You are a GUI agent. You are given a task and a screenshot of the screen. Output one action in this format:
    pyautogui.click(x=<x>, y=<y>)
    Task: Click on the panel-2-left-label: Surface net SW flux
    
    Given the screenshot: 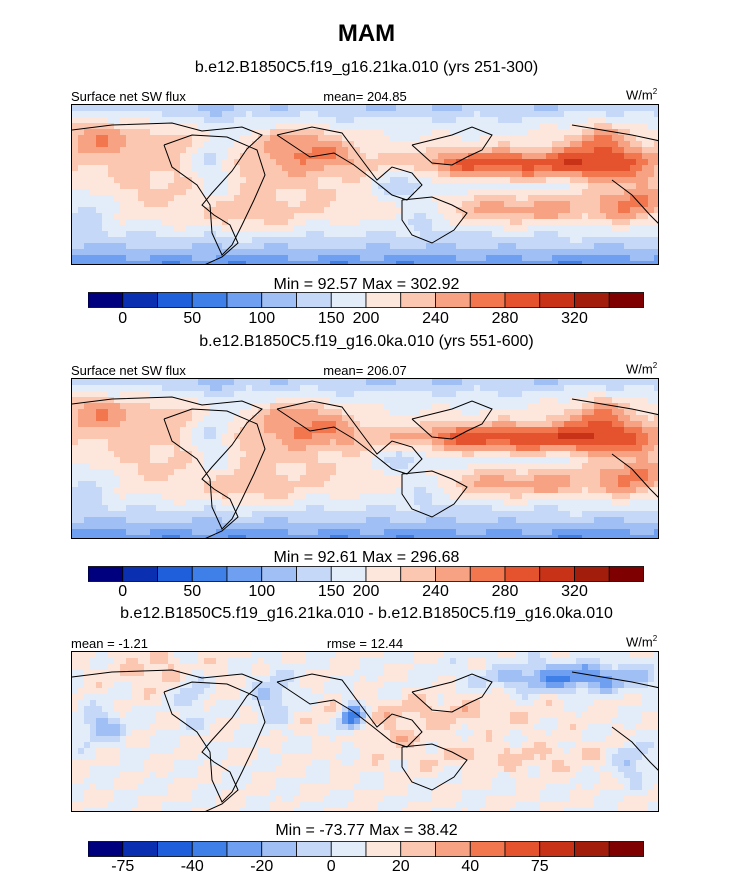 What is the action you would take?
    pyautogui.click(x=128, y=370)
    